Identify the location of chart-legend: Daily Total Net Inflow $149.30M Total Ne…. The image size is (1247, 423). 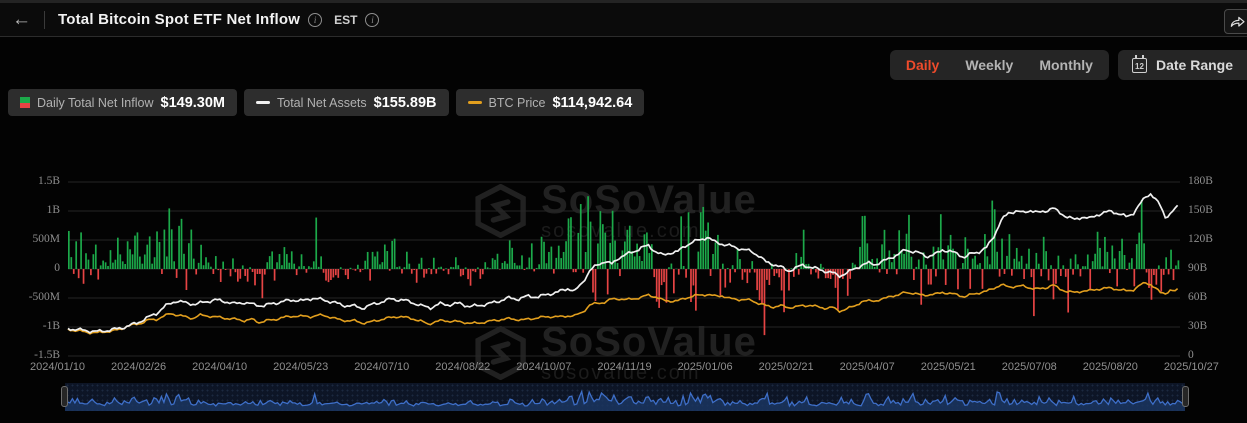
(326, 102).